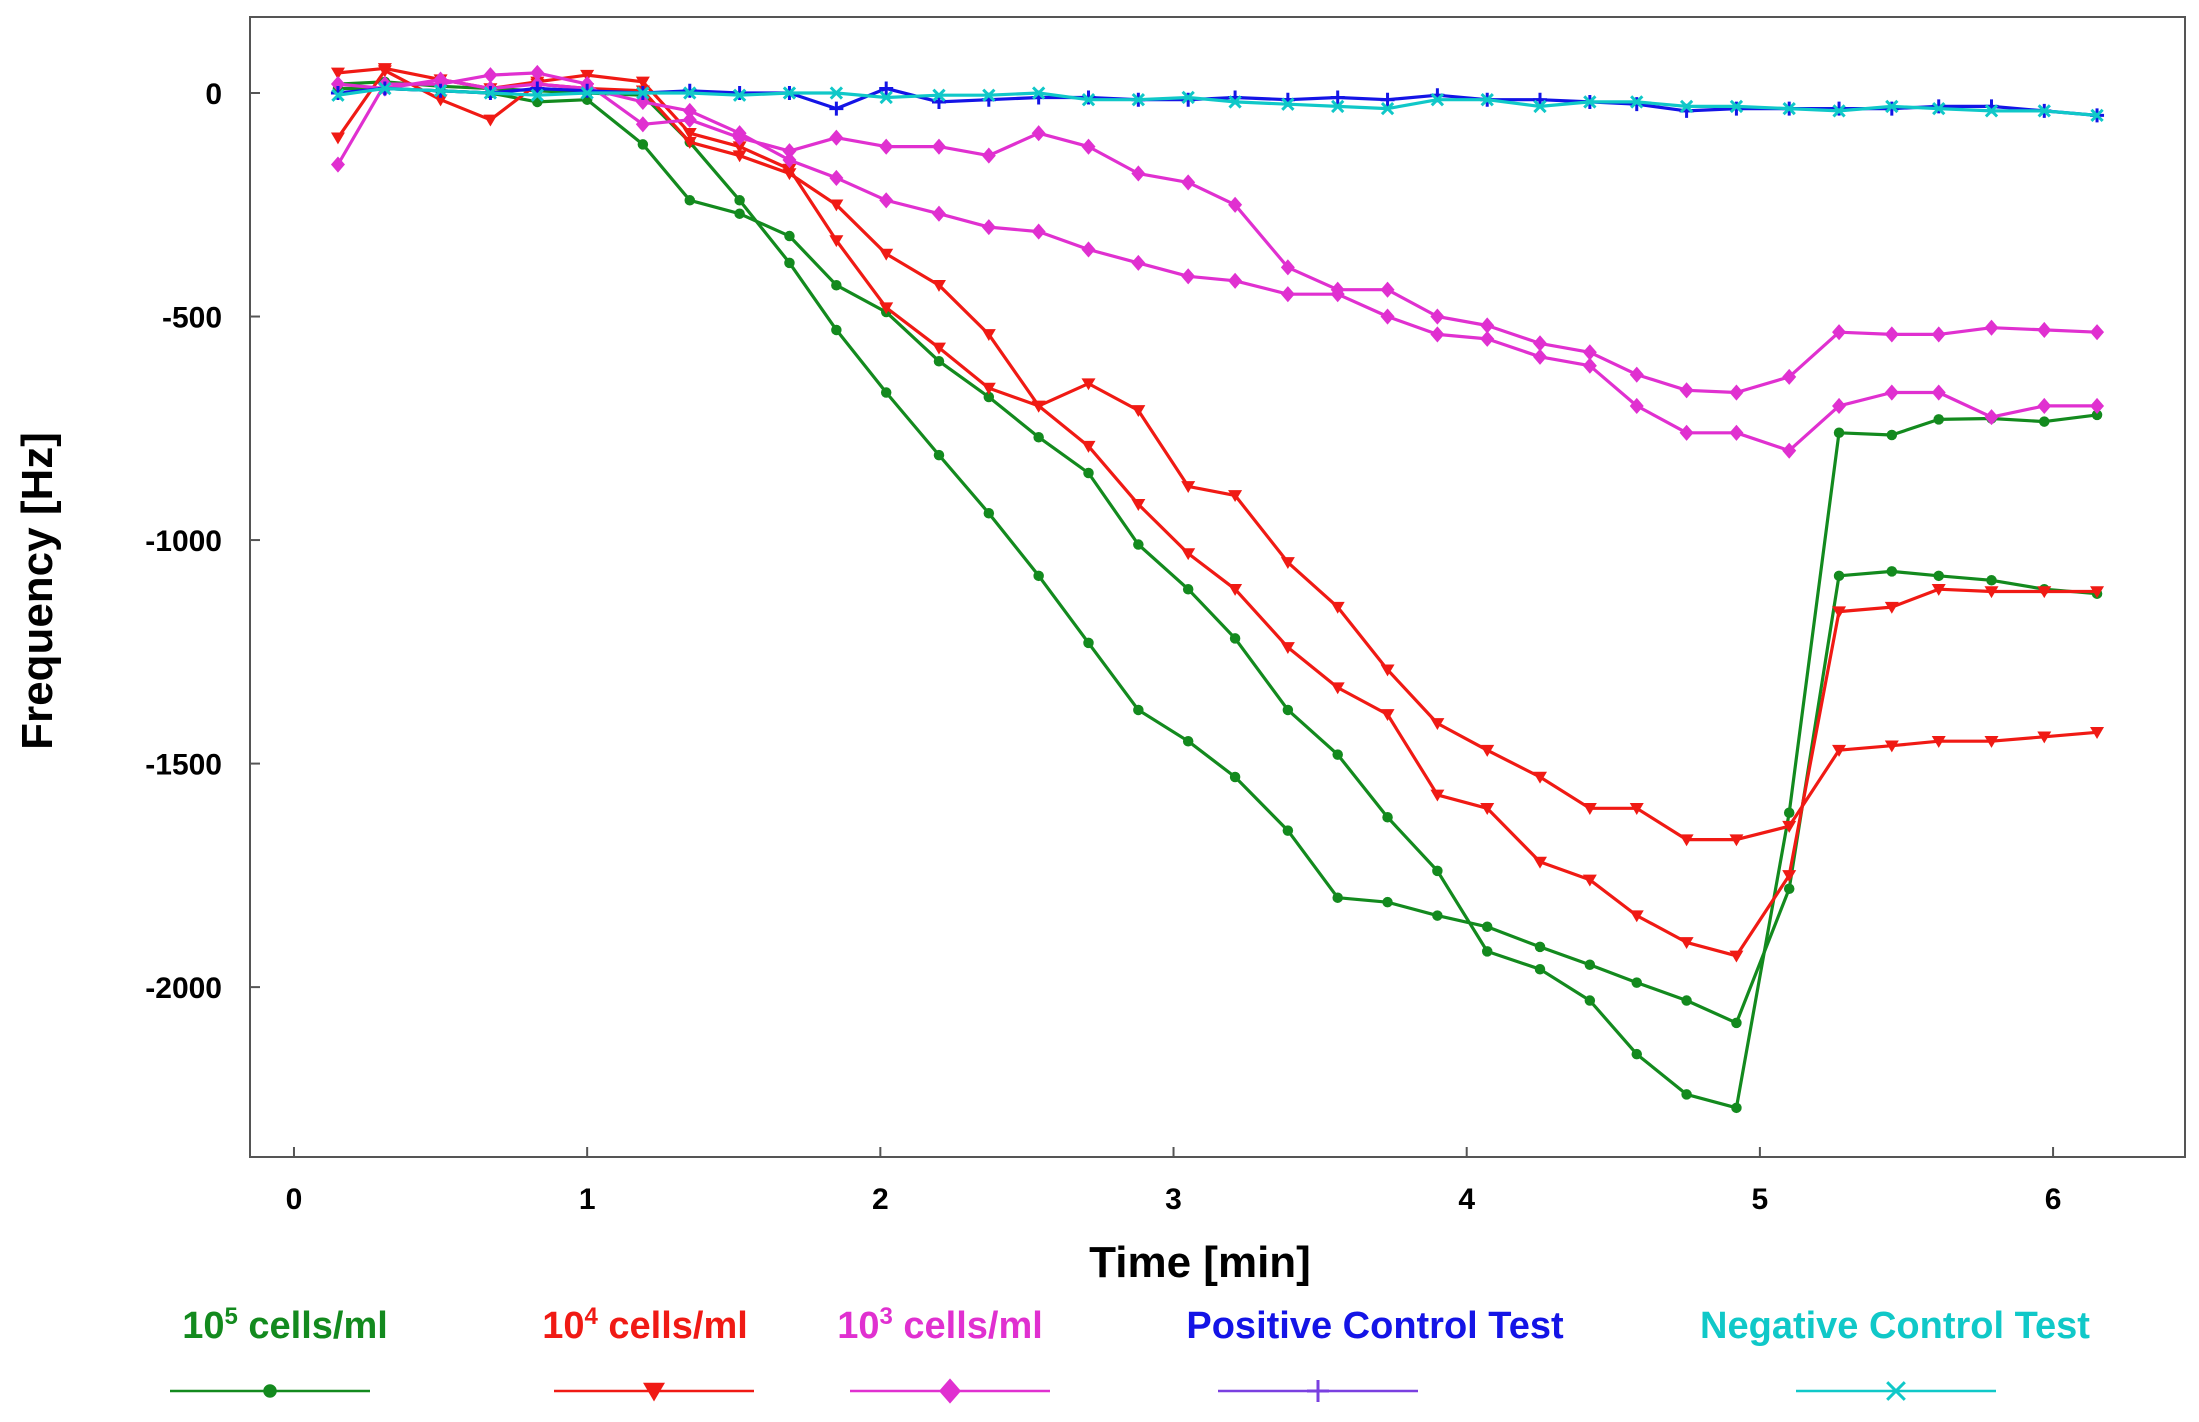 This screenshot has height=1422, width=2199. What do you see at coordinates (183, 541) in the screenshot?
I see `y-tick-label: -1000` at bounding box center [183, 541].